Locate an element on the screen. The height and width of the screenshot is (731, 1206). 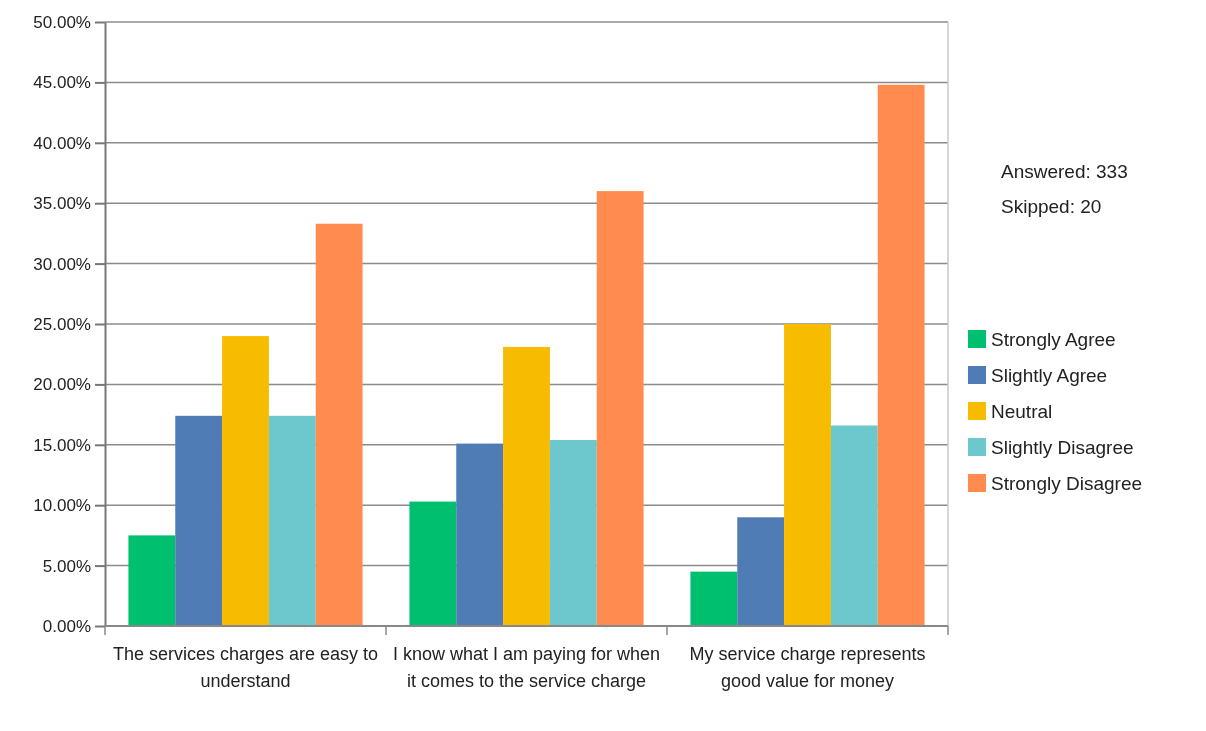
legend-label: Slightly Disagree is located at coordinates (1062, 447).